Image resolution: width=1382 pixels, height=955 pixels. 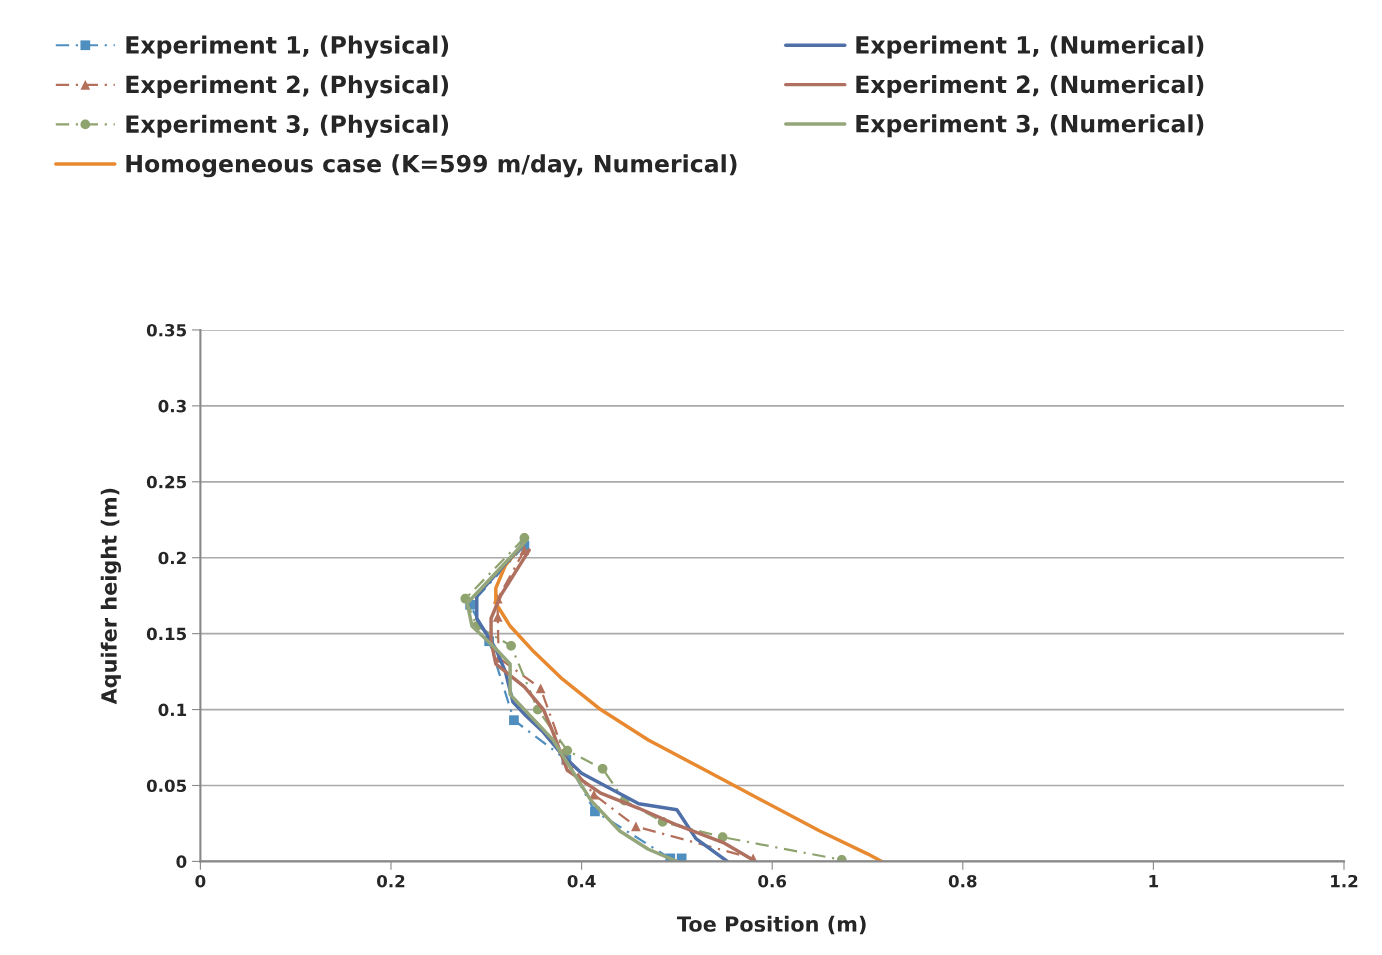 I want to click on legend-label: Experiment 3, (Numerical), so click(x=1030, y=126).